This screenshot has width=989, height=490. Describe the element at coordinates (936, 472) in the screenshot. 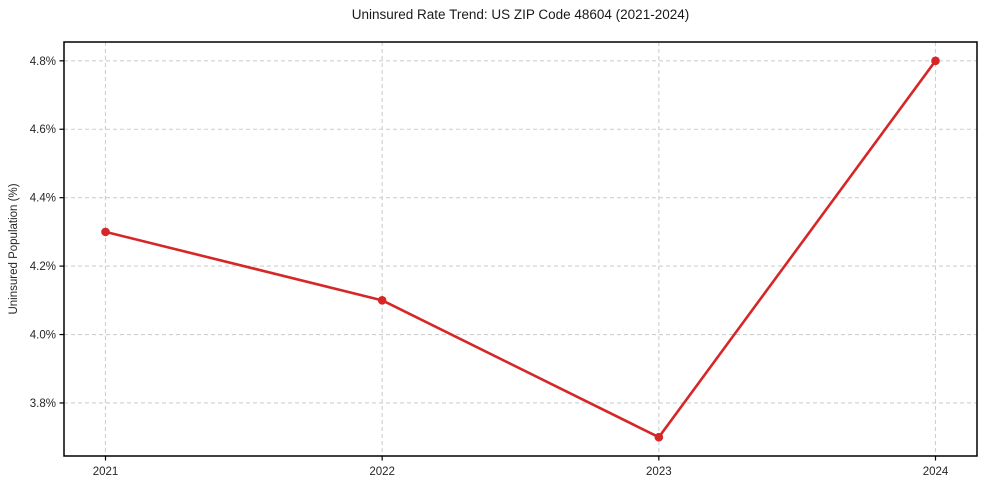

I see `x-tick-label: 2024` at that location.